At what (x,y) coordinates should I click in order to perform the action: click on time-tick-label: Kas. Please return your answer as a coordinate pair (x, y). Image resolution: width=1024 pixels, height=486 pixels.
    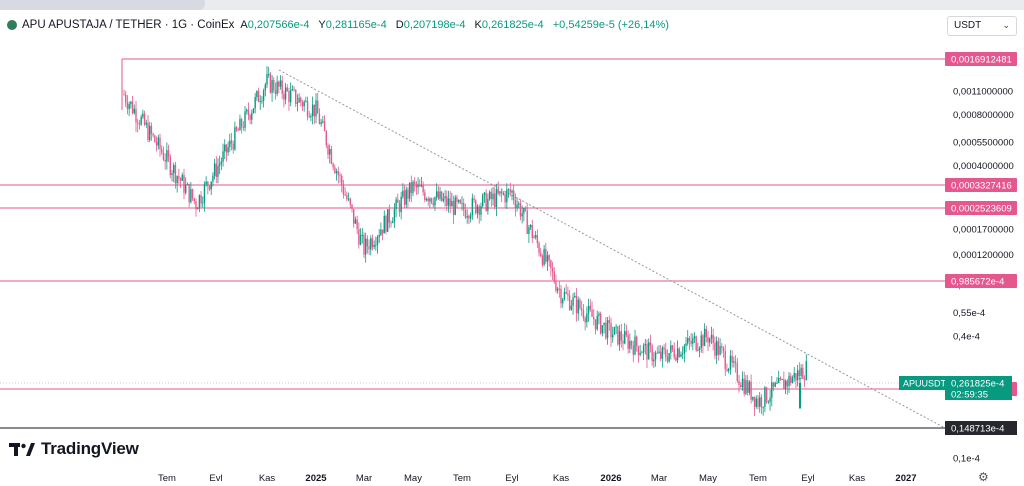
    Looking at the image, I should click on (561, 478).